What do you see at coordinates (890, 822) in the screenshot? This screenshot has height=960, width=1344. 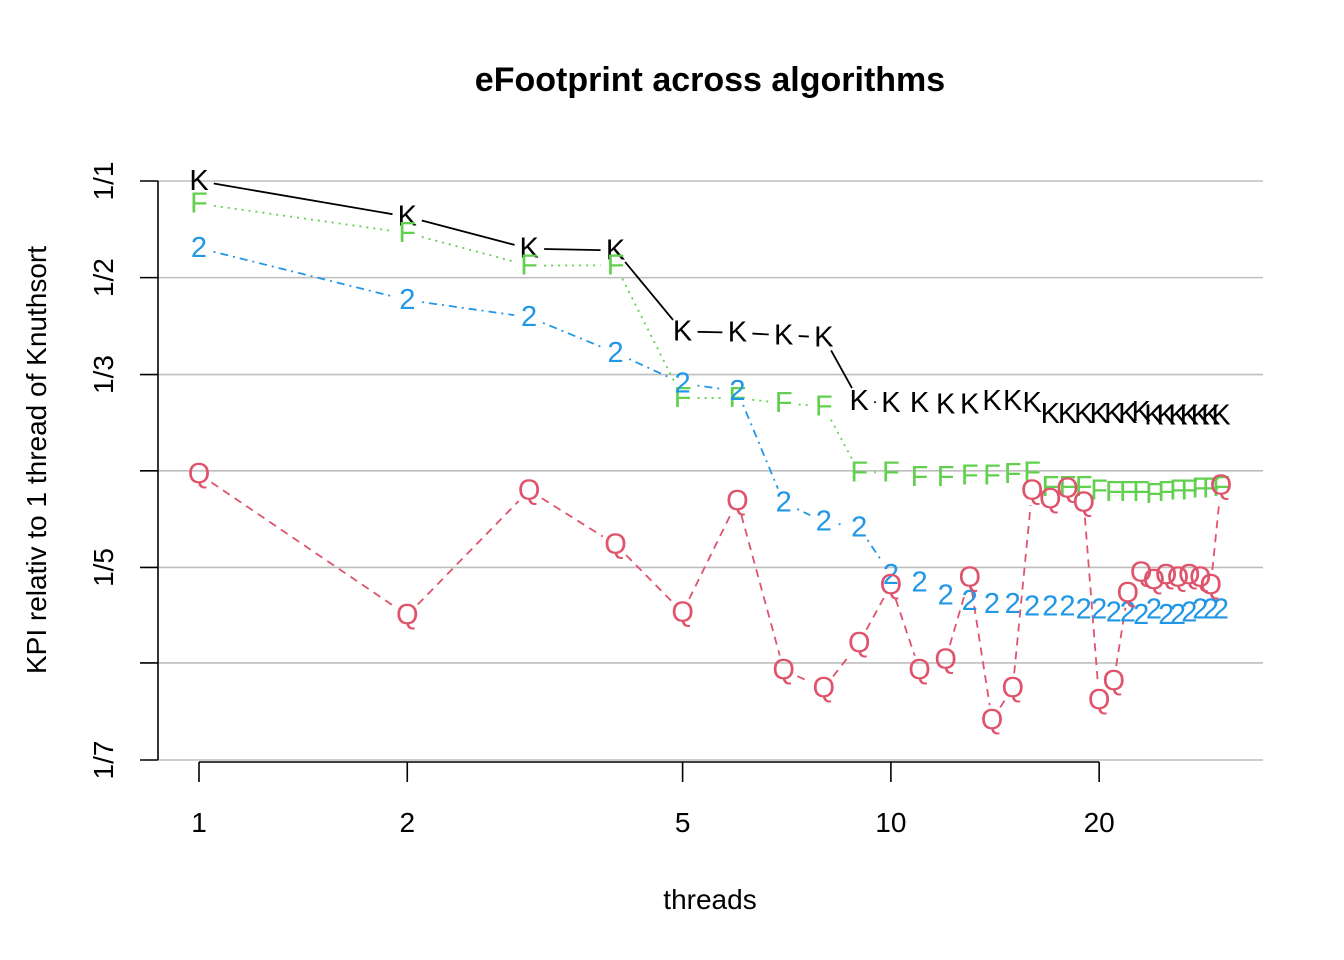 I see `x-tick-label: 10` at bounding box center [890, 822].